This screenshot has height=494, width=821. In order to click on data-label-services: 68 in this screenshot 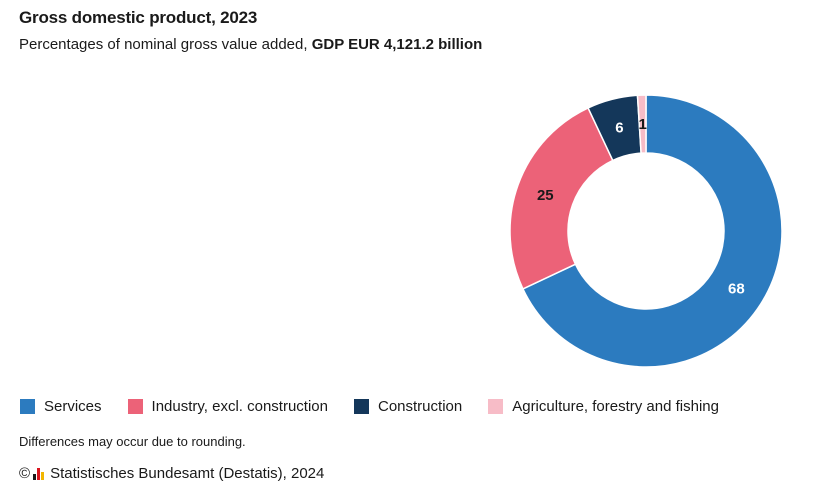, I will do `click(736, 288)`.